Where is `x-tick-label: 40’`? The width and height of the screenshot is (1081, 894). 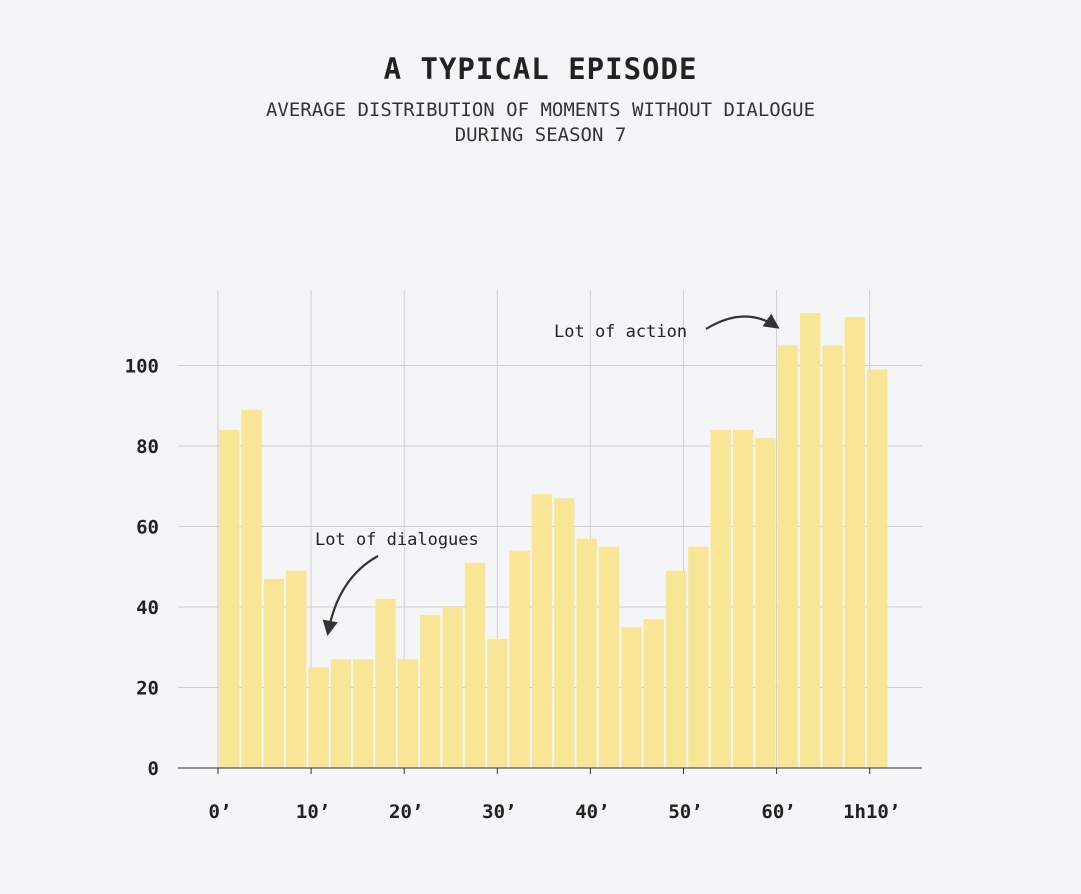 x-tick-label: 40’ is located at coordinates (592, 812).